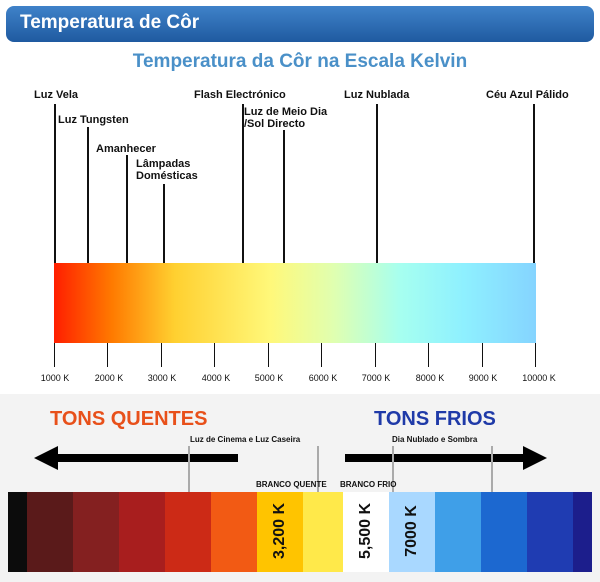  I want to click on cold-tones-label: TONS FRIOS, so click(435, 419).